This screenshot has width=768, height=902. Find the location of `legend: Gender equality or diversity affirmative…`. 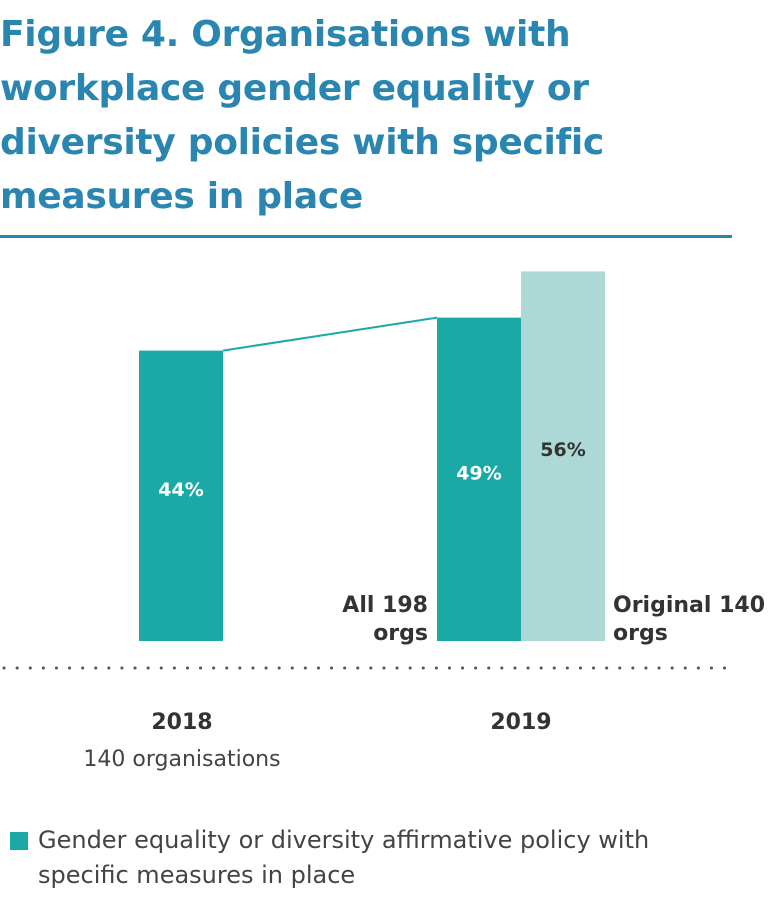

legend: Gender equality or diversity affirmative… is located at coordinates (380, 858).